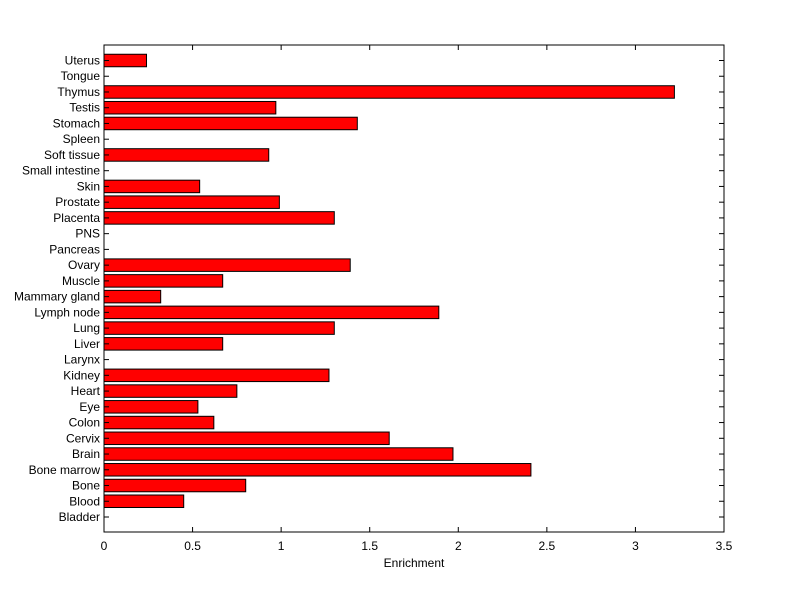  What do you see at coordinates (82, 360) in the screenshot?
I see `y-tick-label-larynx: Larynx` at bounding box center [82, 360].